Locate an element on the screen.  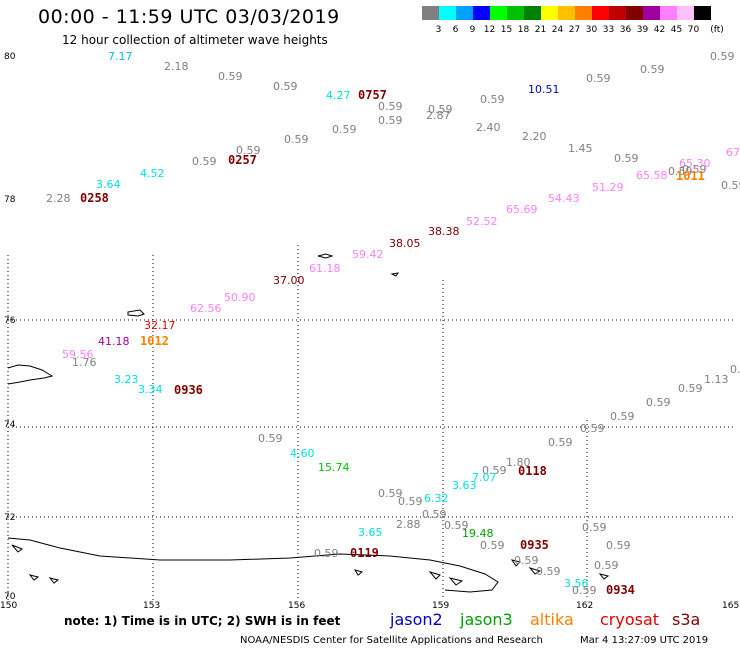
wave-height-value: 65.69 is located at coordinates (522, 209).